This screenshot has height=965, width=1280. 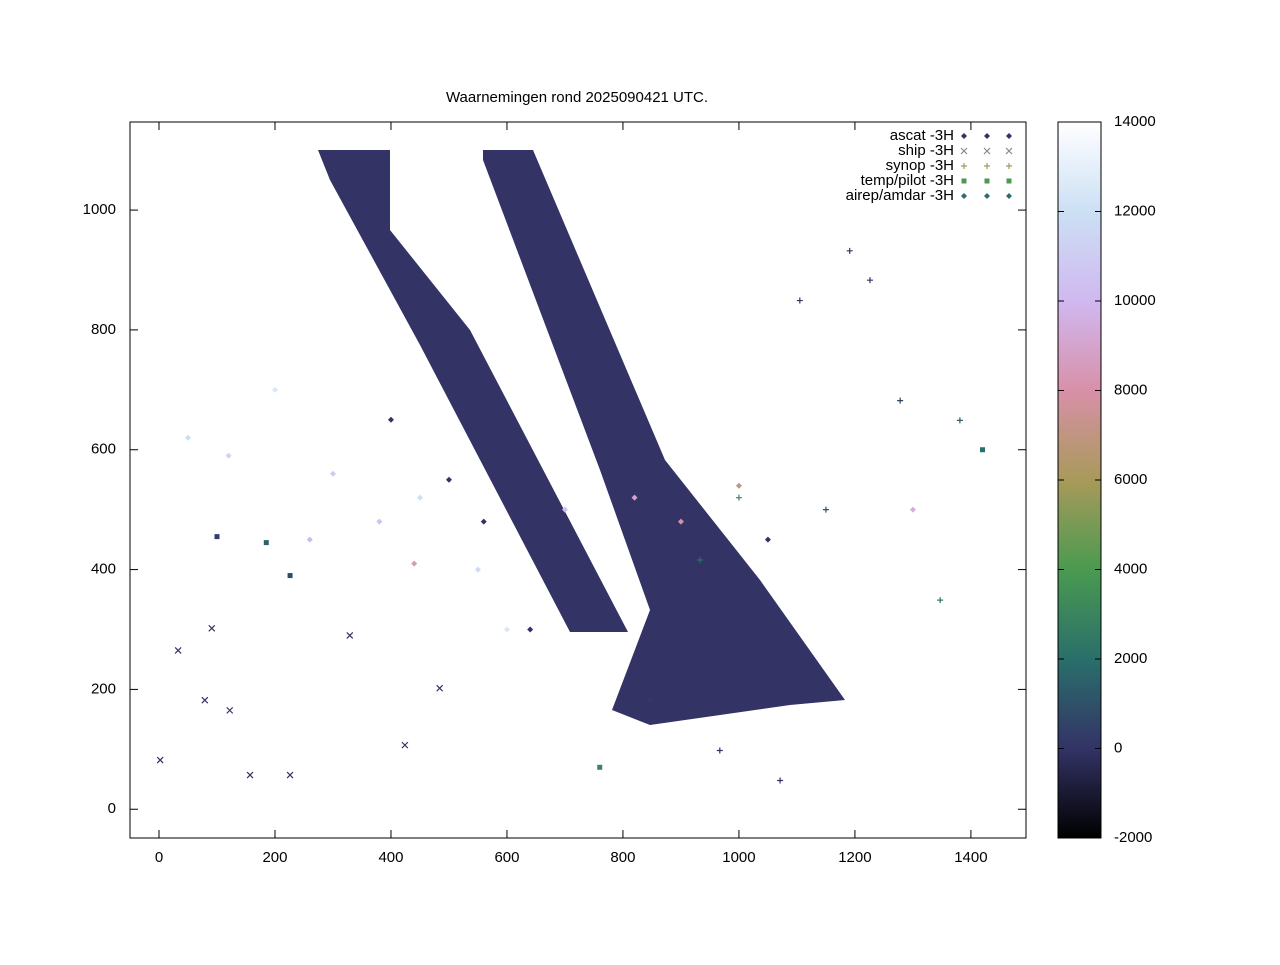 I want to click on chart-title: Waarnemingen rond 2025090421 UTC., so click(x=577, y=97).